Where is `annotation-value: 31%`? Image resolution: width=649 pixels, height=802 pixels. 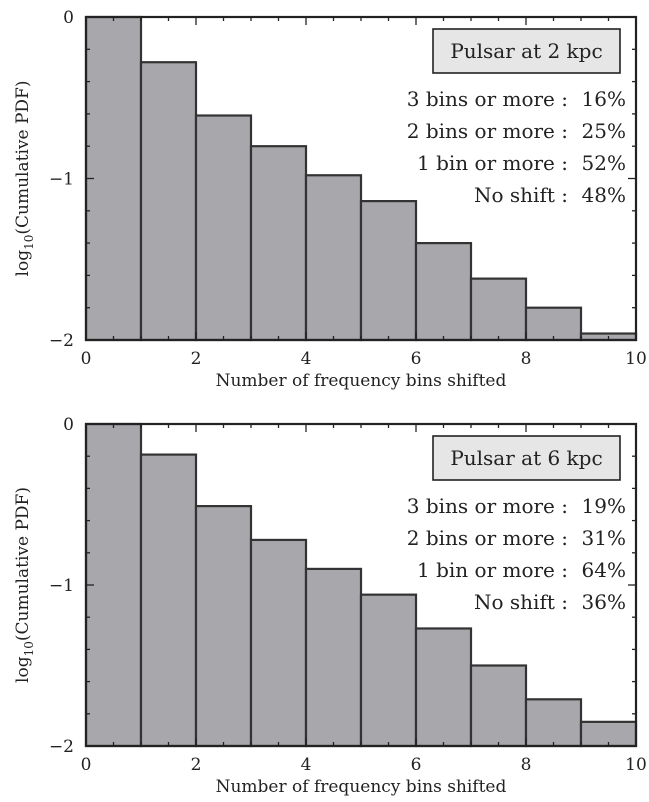 annotation-value: 31% is located at coordinates (604, 538).